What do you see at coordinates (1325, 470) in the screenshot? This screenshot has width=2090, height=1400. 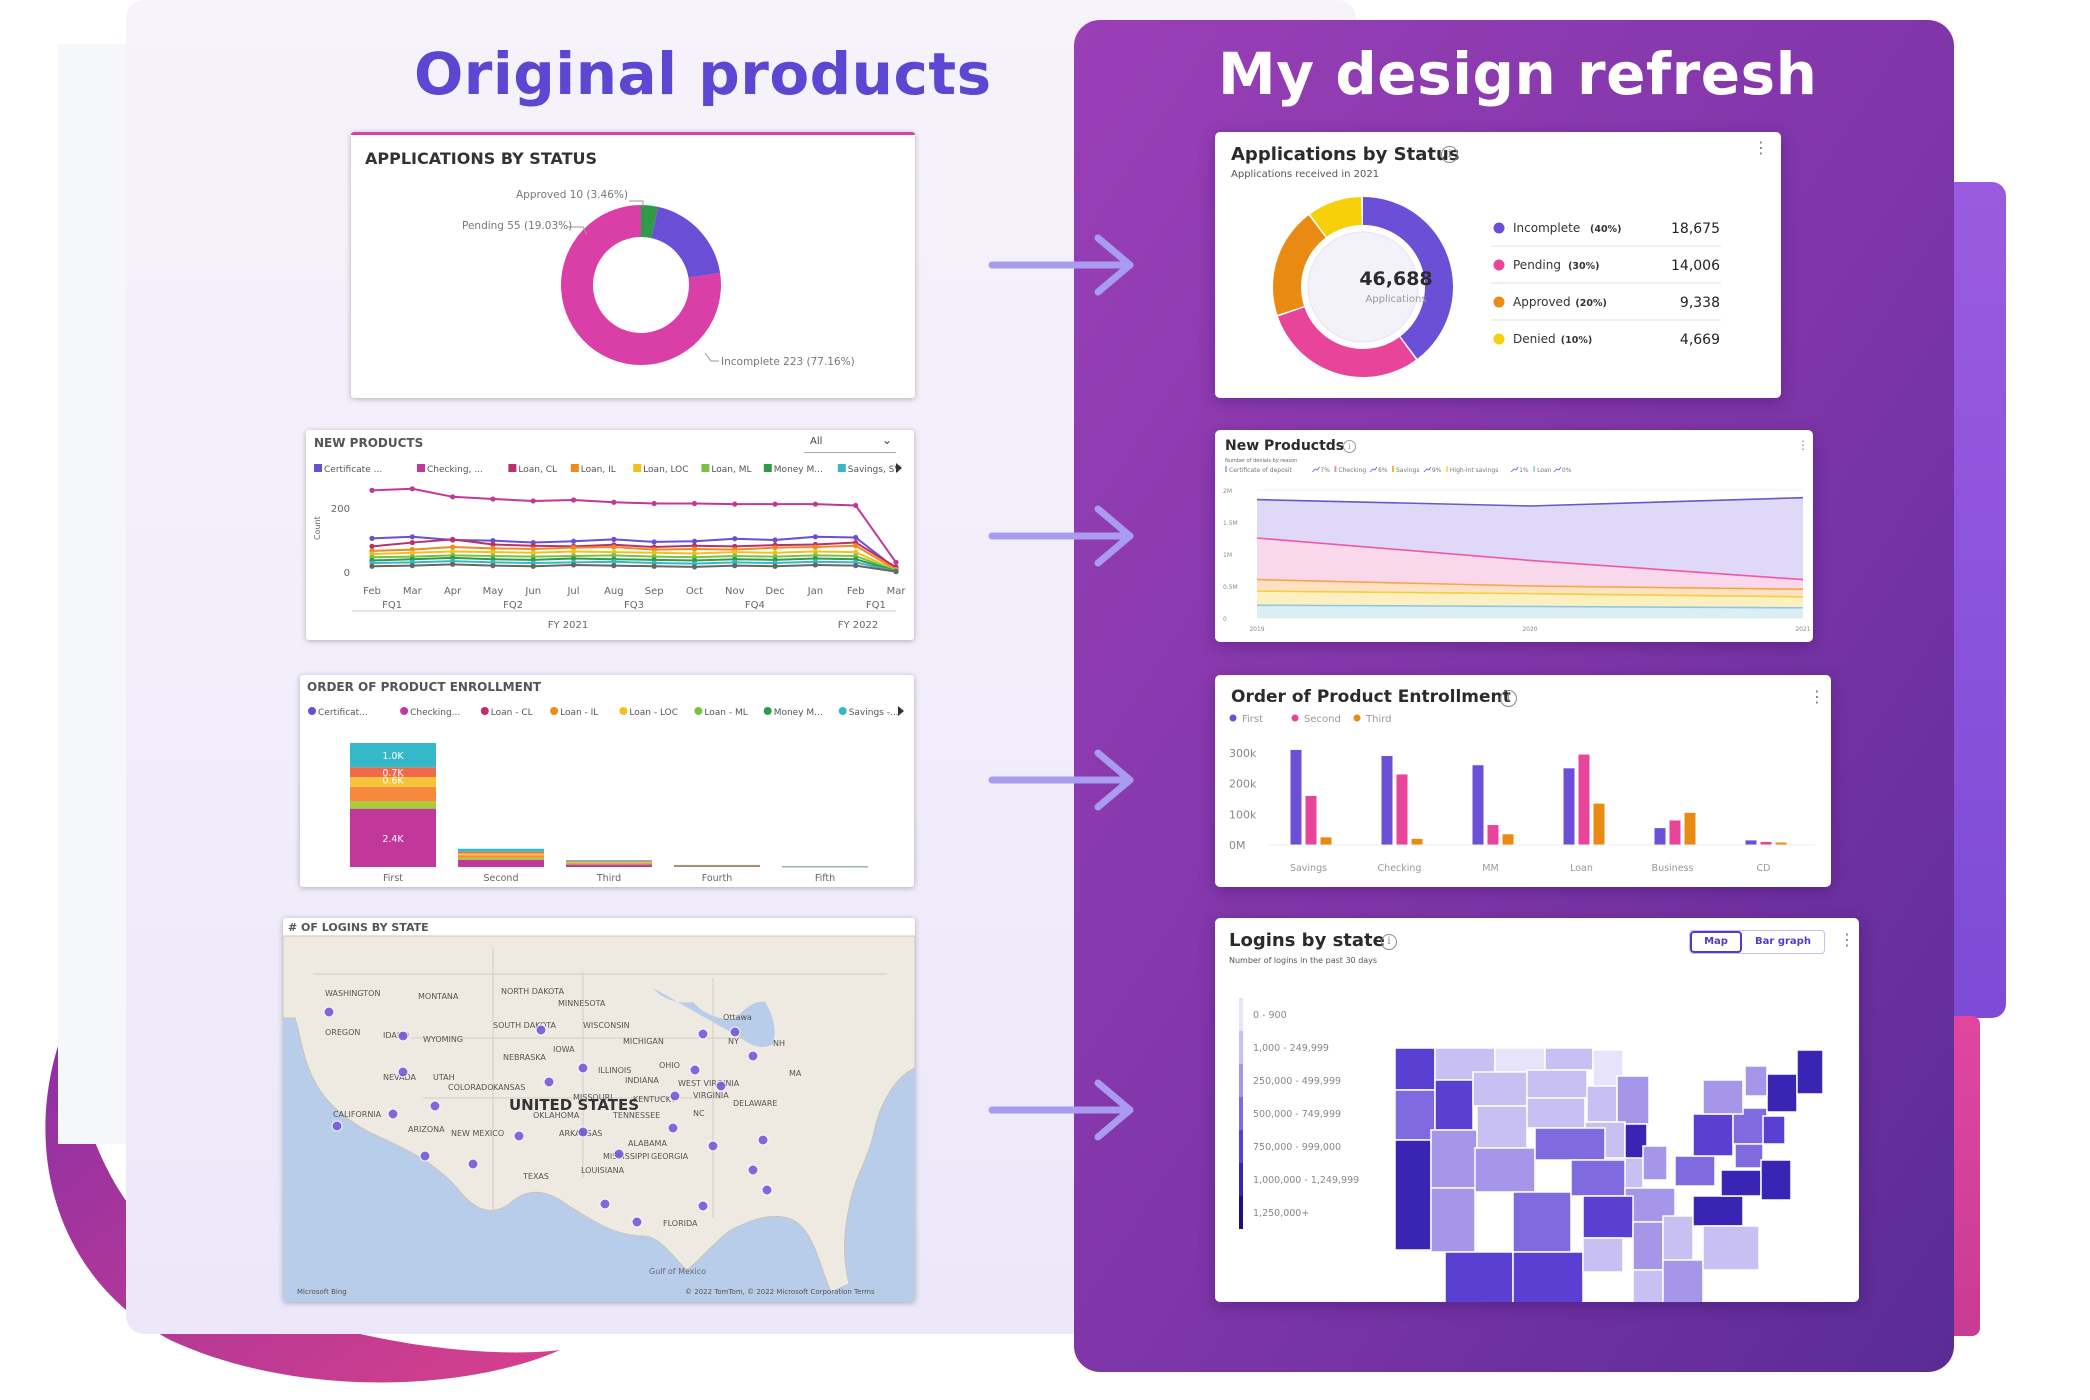 I see `legend-percent: 7%` at bounding box center [1325, 470].